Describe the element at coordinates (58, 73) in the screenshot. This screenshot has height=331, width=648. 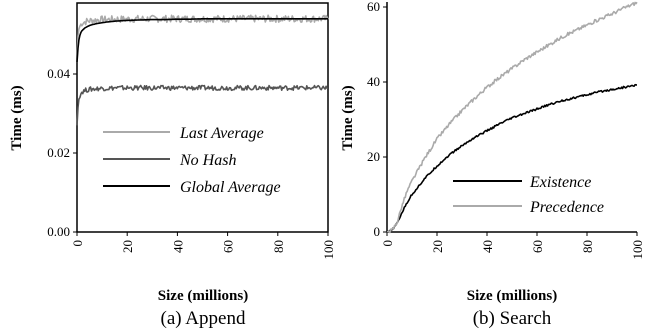
I see `y-tick-label: 0.04` at that location.